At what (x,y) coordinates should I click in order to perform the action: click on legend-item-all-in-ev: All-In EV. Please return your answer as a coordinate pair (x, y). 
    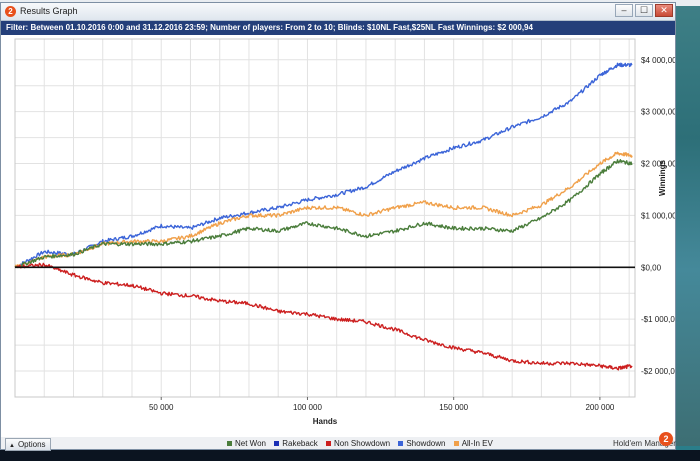
    Looking at the image, I should click on (473, 443).